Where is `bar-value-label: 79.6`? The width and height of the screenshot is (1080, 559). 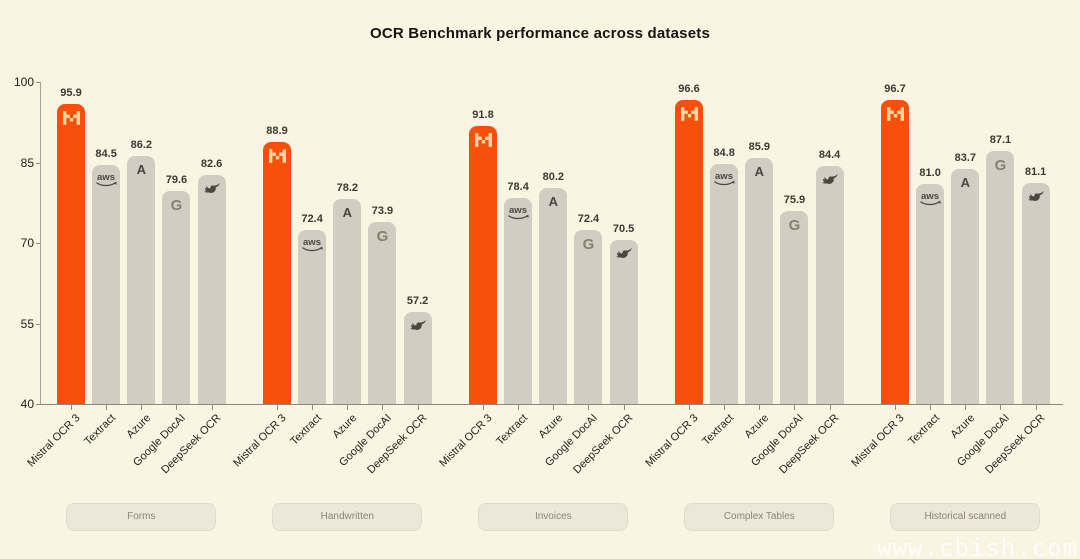
bar-value-label: 79.6 is located at coordinates (176, 180).